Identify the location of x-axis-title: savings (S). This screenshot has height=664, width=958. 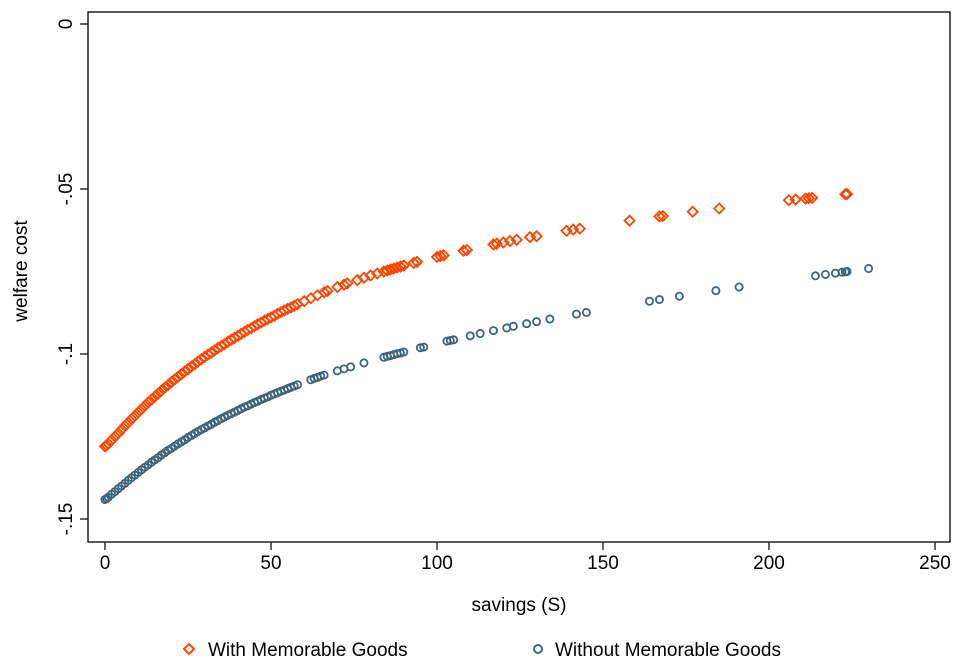
(518, 605).